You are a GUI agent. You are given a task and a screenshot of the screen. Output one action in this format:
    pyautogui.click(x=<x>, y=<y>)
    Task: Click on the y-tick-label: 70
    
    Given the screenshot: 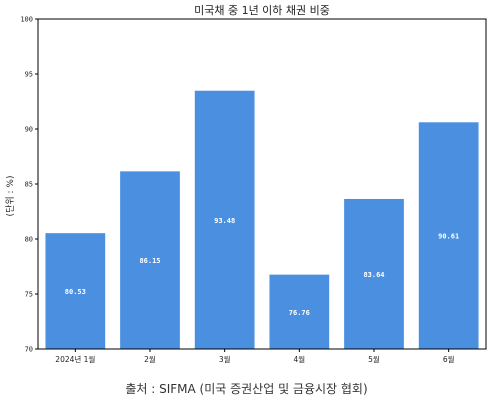 What is the action you would take?
    pyautogui.click(x=29, y=350)
    